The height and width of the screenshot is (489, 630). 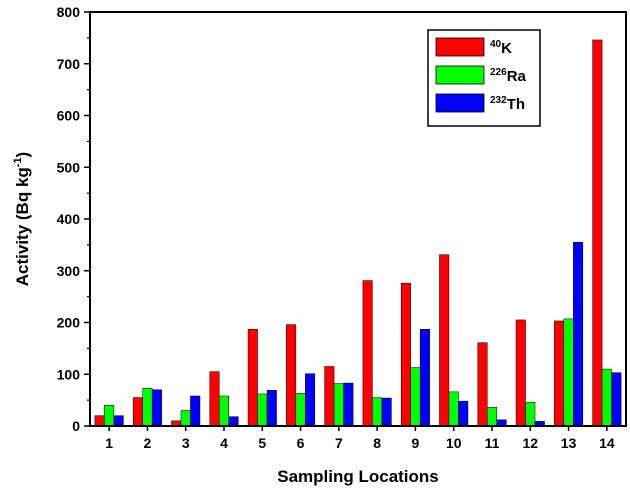 I want to click on x-tick-label: 8, so click(x=377, y=443).